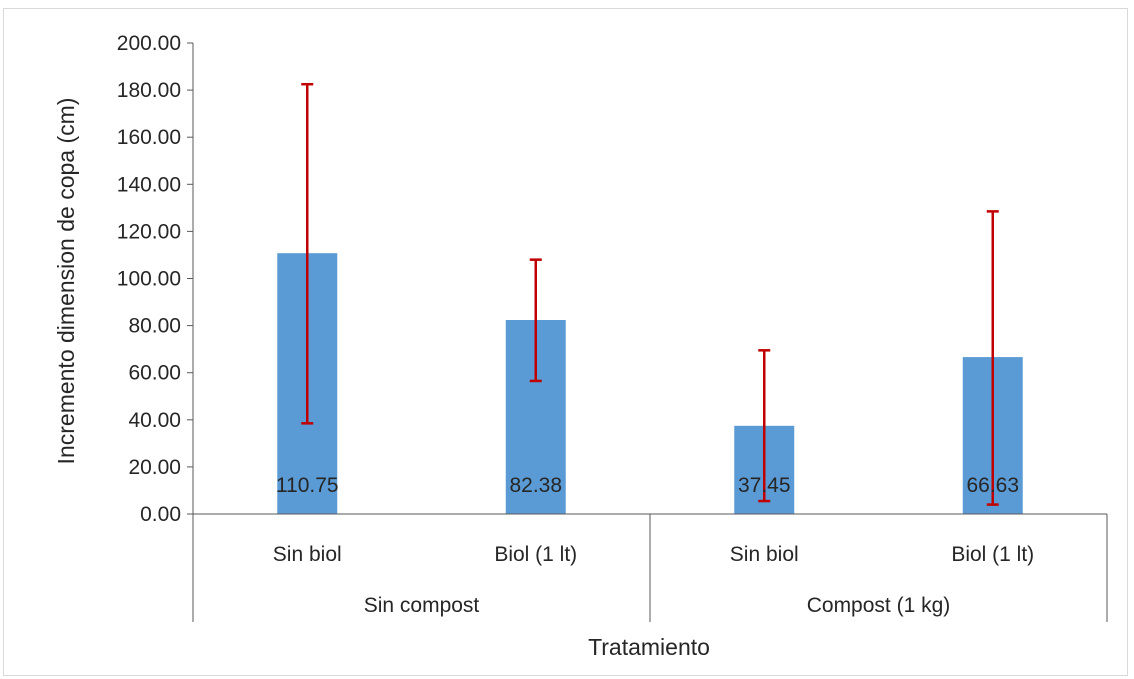 The height and width of the screenshot is (679, 1134). What do you see at coordinates (149, 90) in the screenshot?
I see `y-tick-label: 180.00` at bounding box center [149, 90].